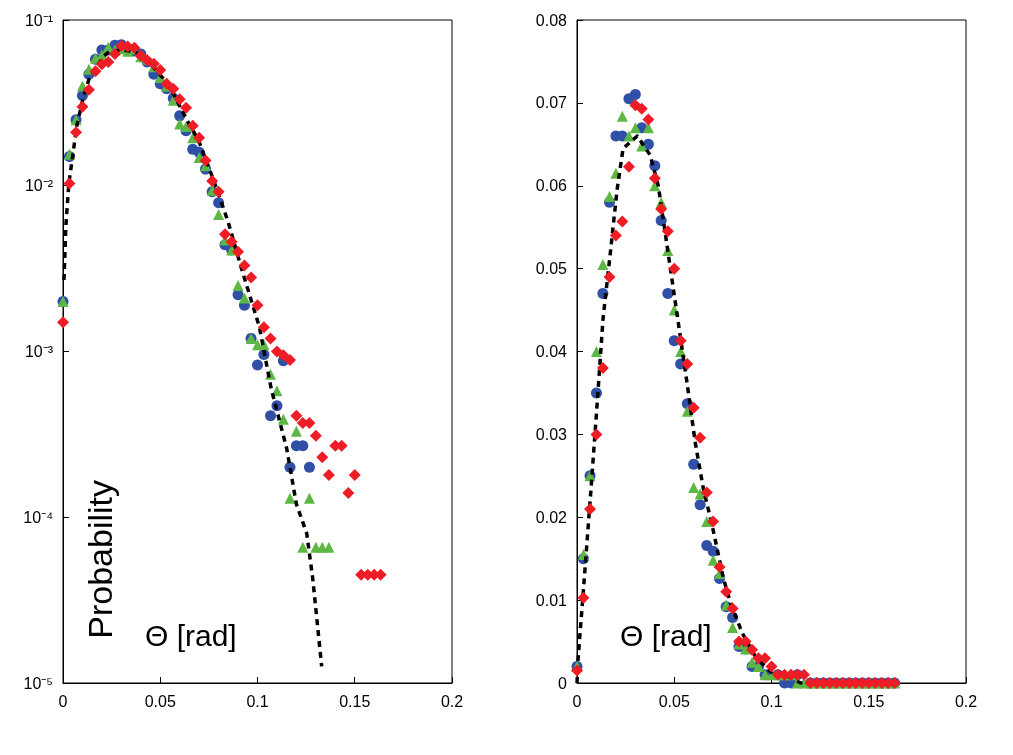  Describe the element at coordinates (551, 434) in the screenshot. I see `y-tick-label: 0.03` at that location.